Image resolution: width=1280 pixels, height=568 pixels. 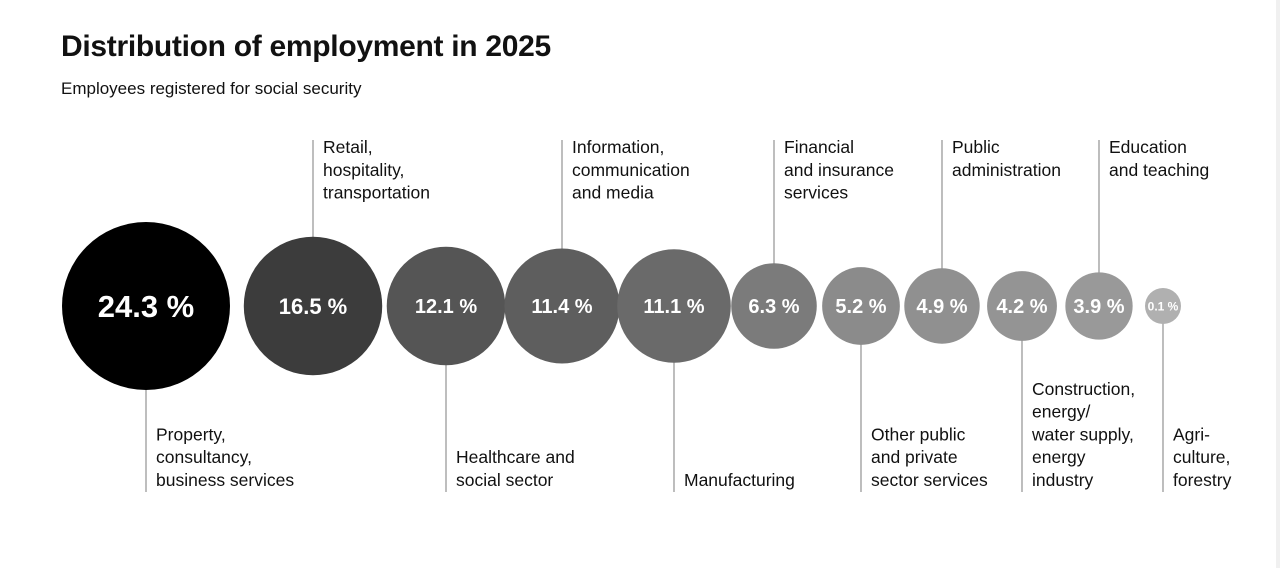 What do you see at coordinates (613, 193) in the screenshot?
I see `category-label: and media` at bounding box center [613, 193].